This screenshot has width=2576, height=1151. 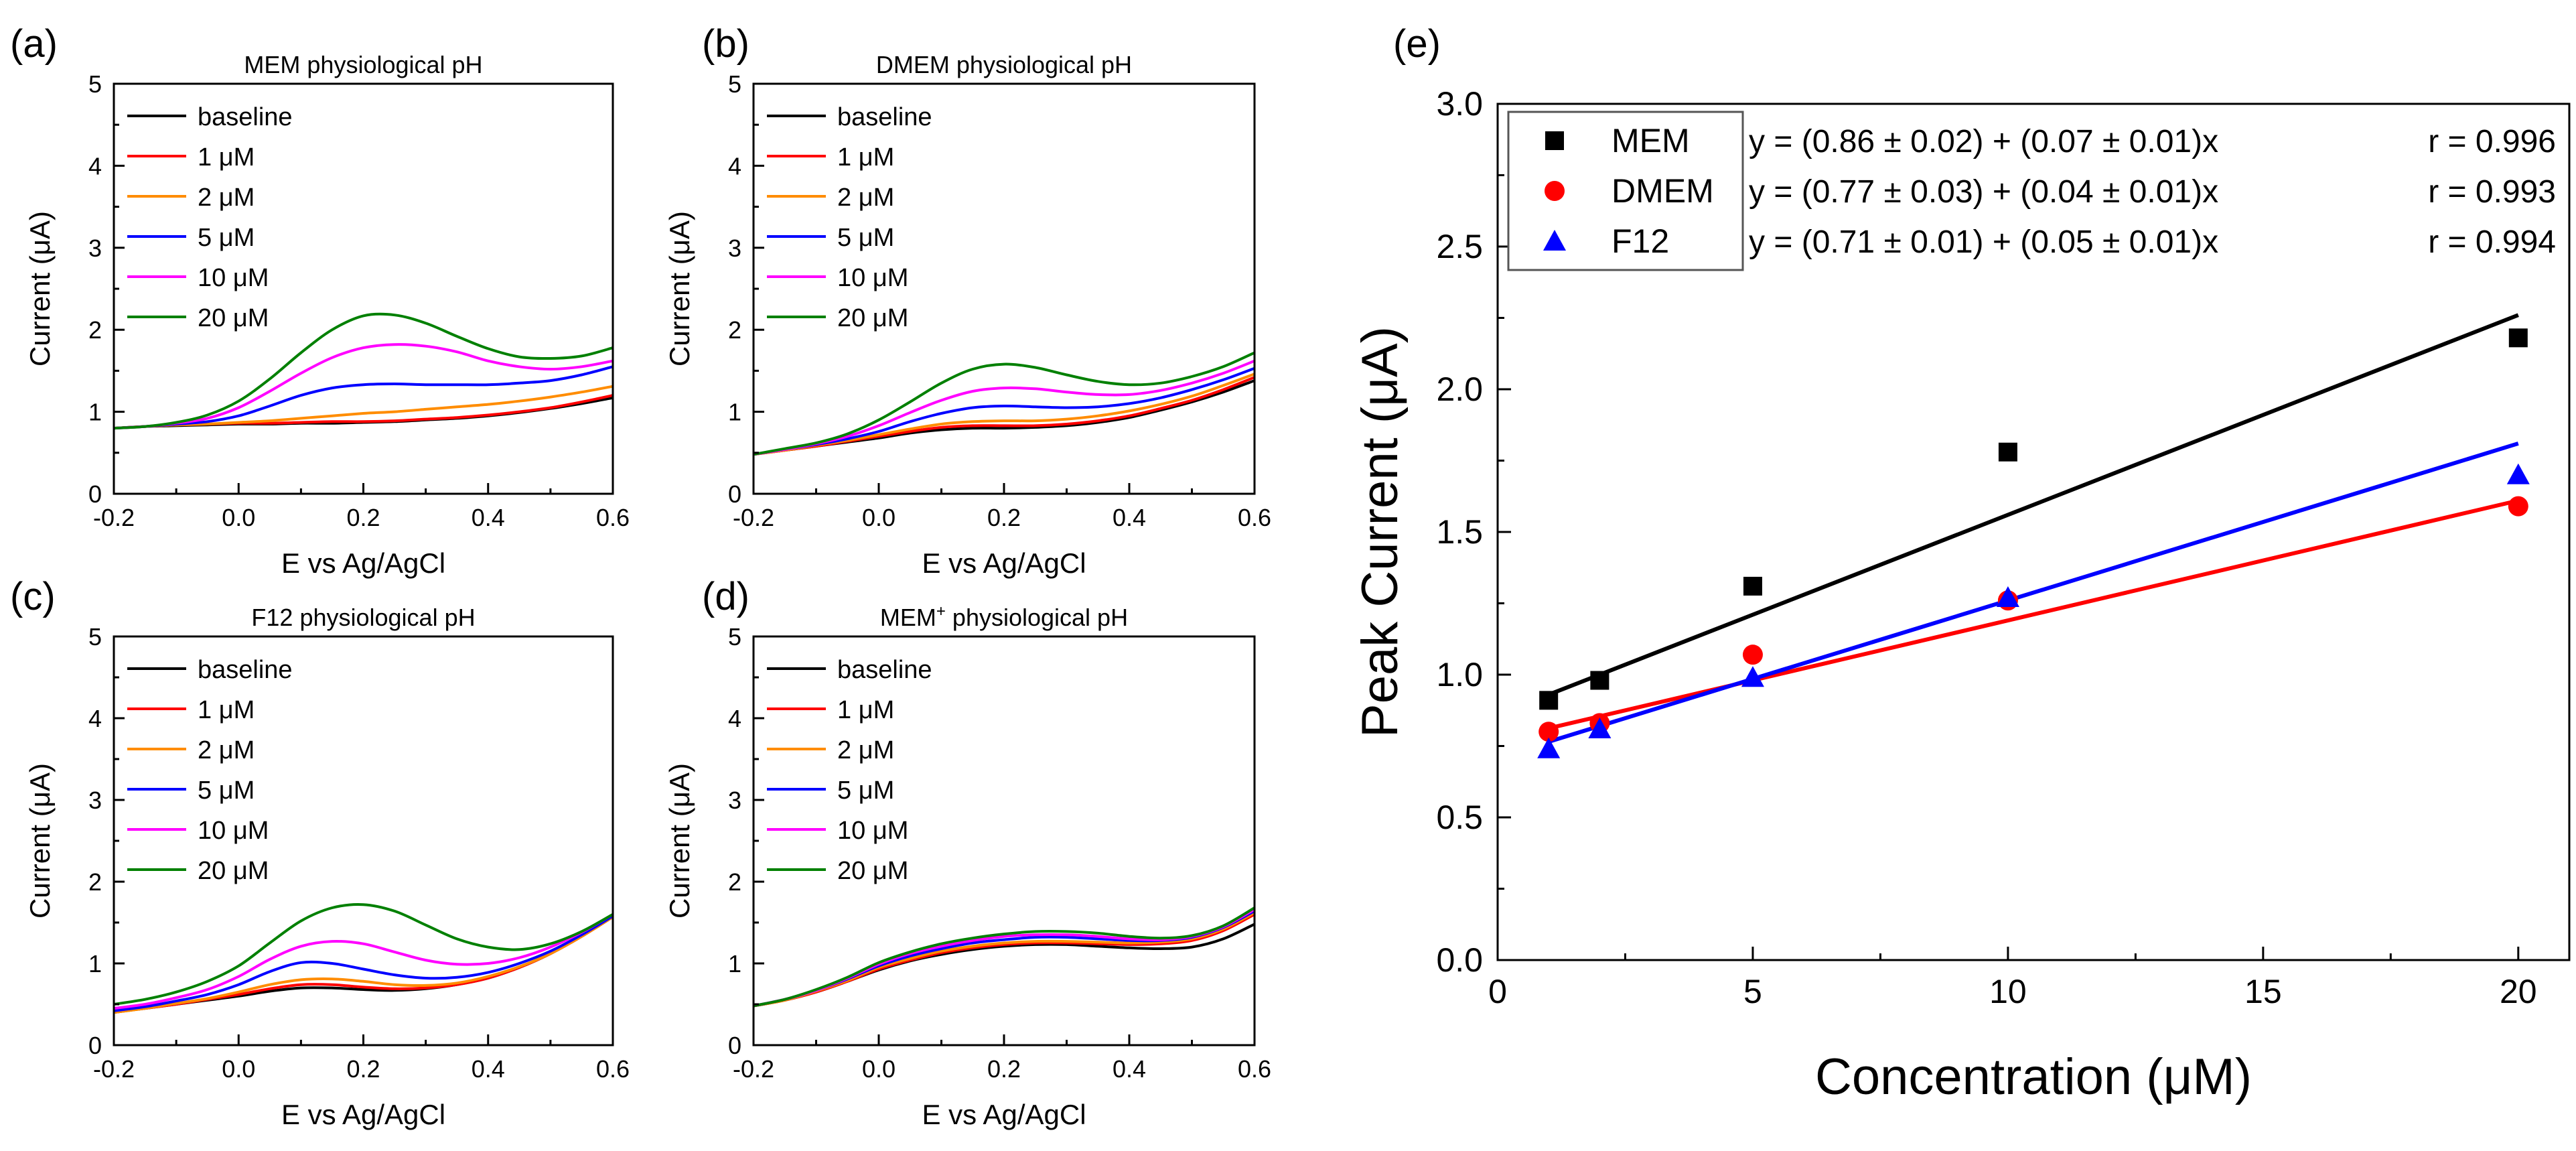 What do you see at coordinates (1983, 242) in the screenshot?
I see `fit-equation: y = (0.71 ± 0.01) + (0.05 ± 0.01)x` at bounding box center [1983, 242].